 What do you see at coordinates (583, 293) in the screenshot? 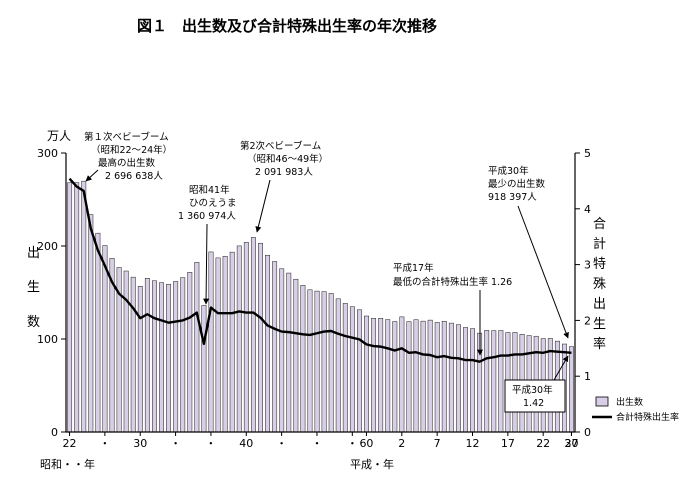
I see `y2-axis-ticks: 0 1 2 3 4 5` at bounding box center [583, 293].